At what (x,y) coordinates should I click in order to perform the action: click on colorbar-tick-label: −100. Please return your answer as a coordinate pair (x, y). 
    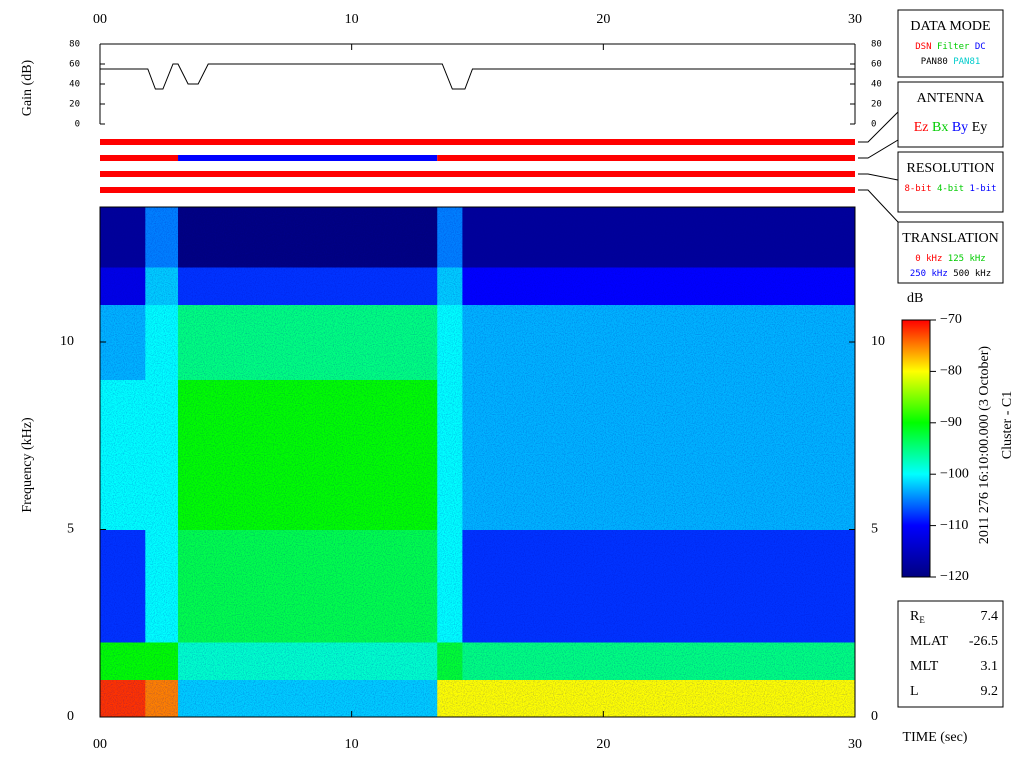
    Looking at the image, I should click on (954, 473).